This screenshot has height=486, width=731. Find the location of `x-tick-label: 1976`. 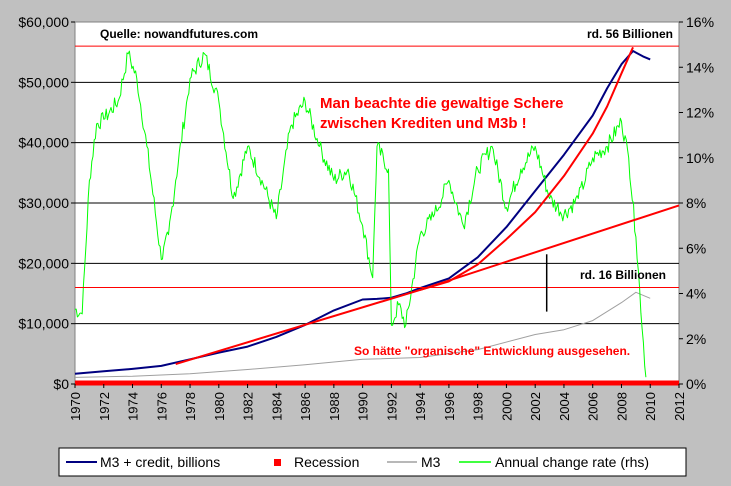

x-tick-label: 1976 is located at coordinates (161, 406).